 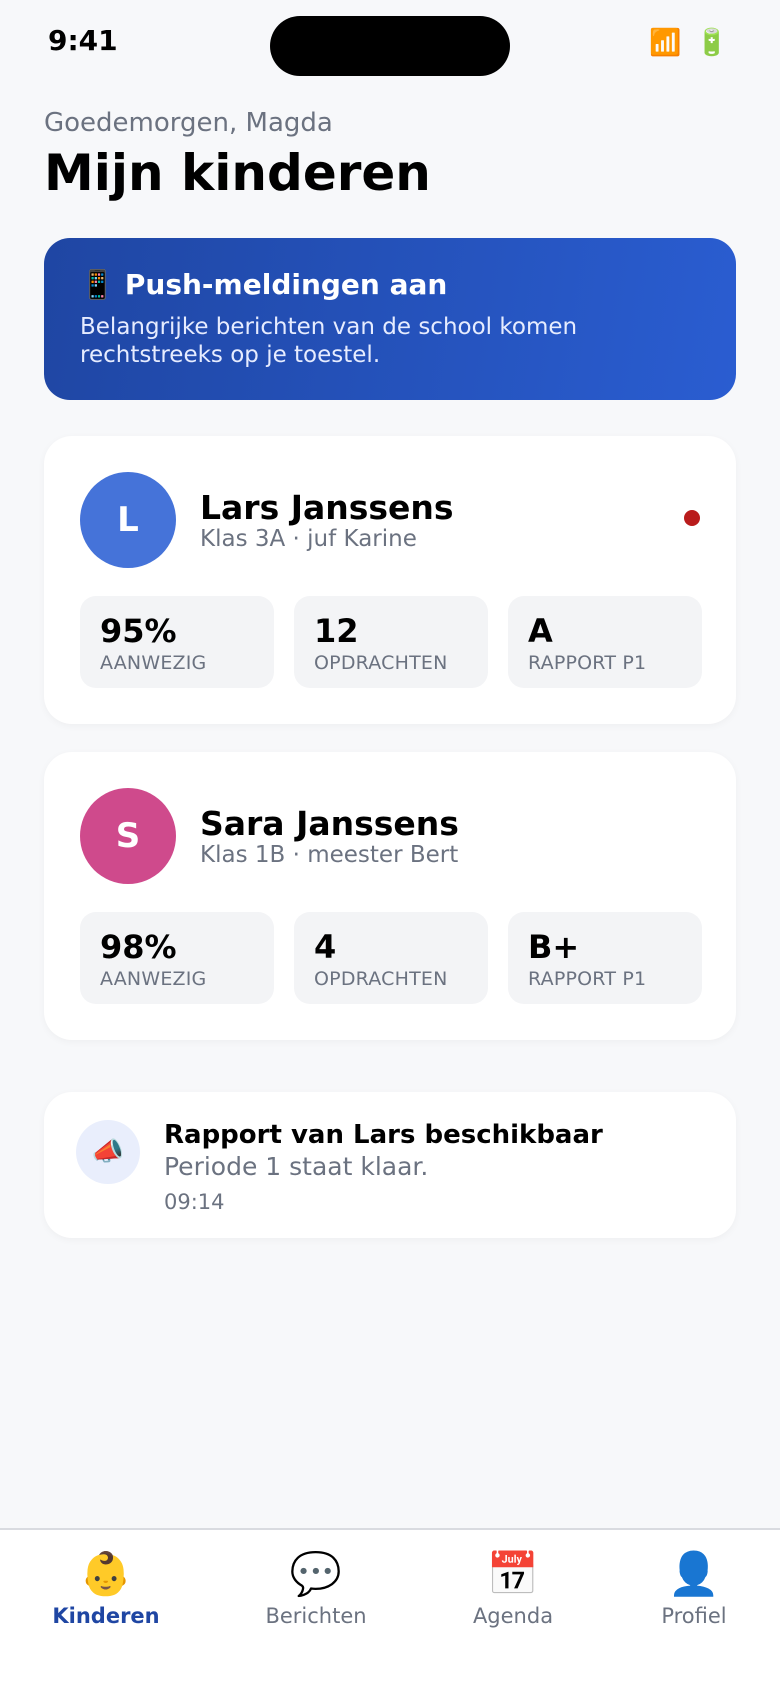 What do you see at coordinates (106, 1573) in the screenshot?
I see `baby-icon: 👶` at bounding box center [106, 1573].